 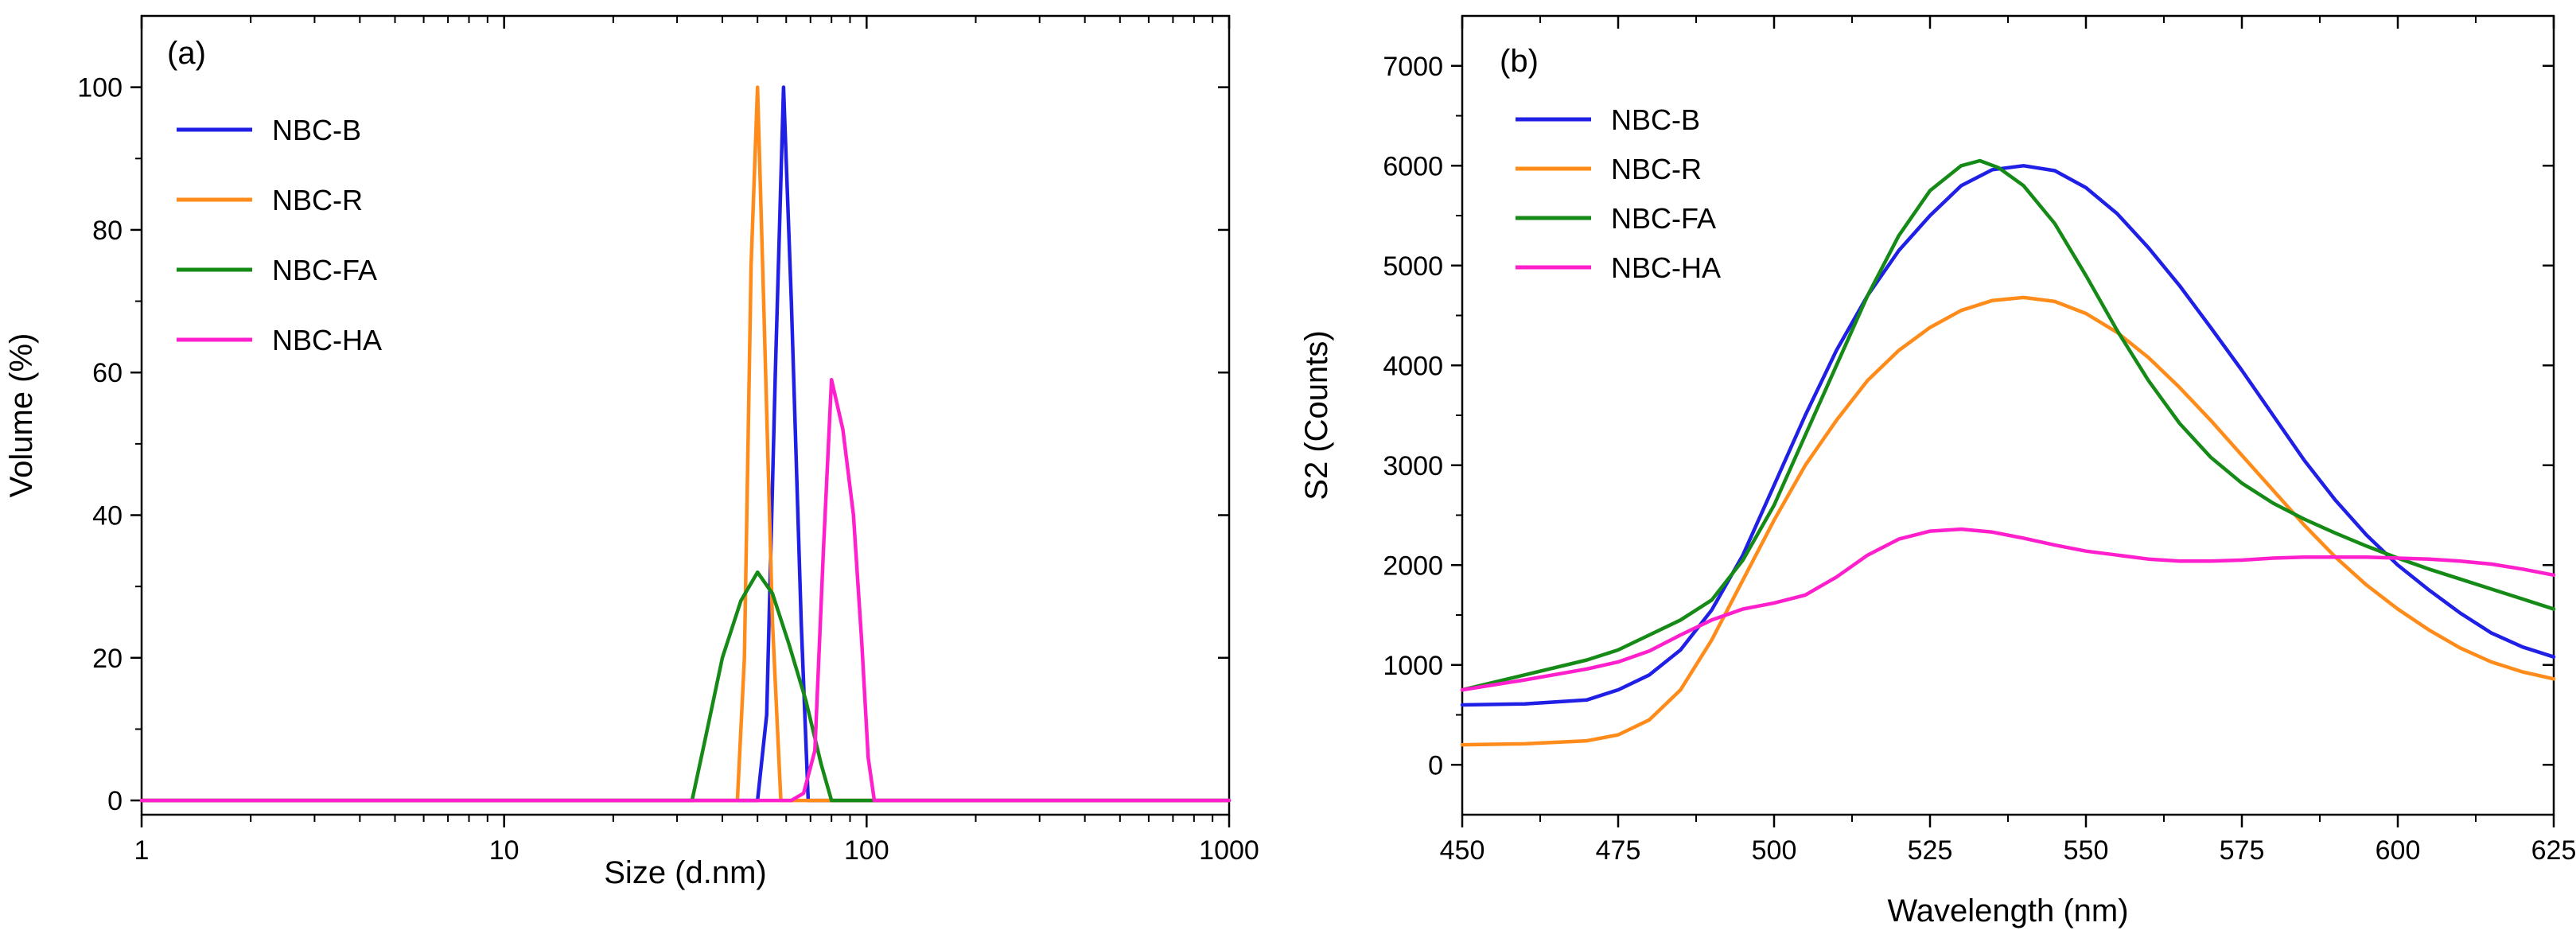 I want to click on panel-b-y-tick-label: 5000, so click(x=1413, y=266).